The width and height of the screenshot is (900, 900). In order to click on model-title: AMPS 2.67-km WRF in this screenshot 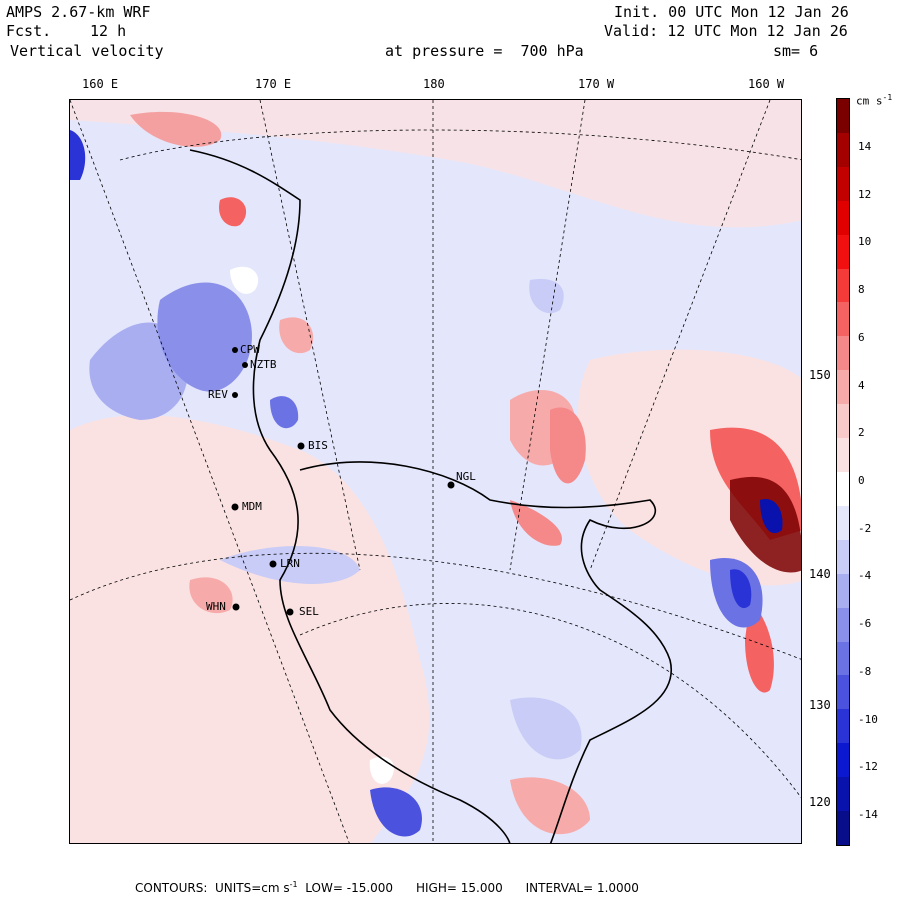, I will do `click(78, 12)`.